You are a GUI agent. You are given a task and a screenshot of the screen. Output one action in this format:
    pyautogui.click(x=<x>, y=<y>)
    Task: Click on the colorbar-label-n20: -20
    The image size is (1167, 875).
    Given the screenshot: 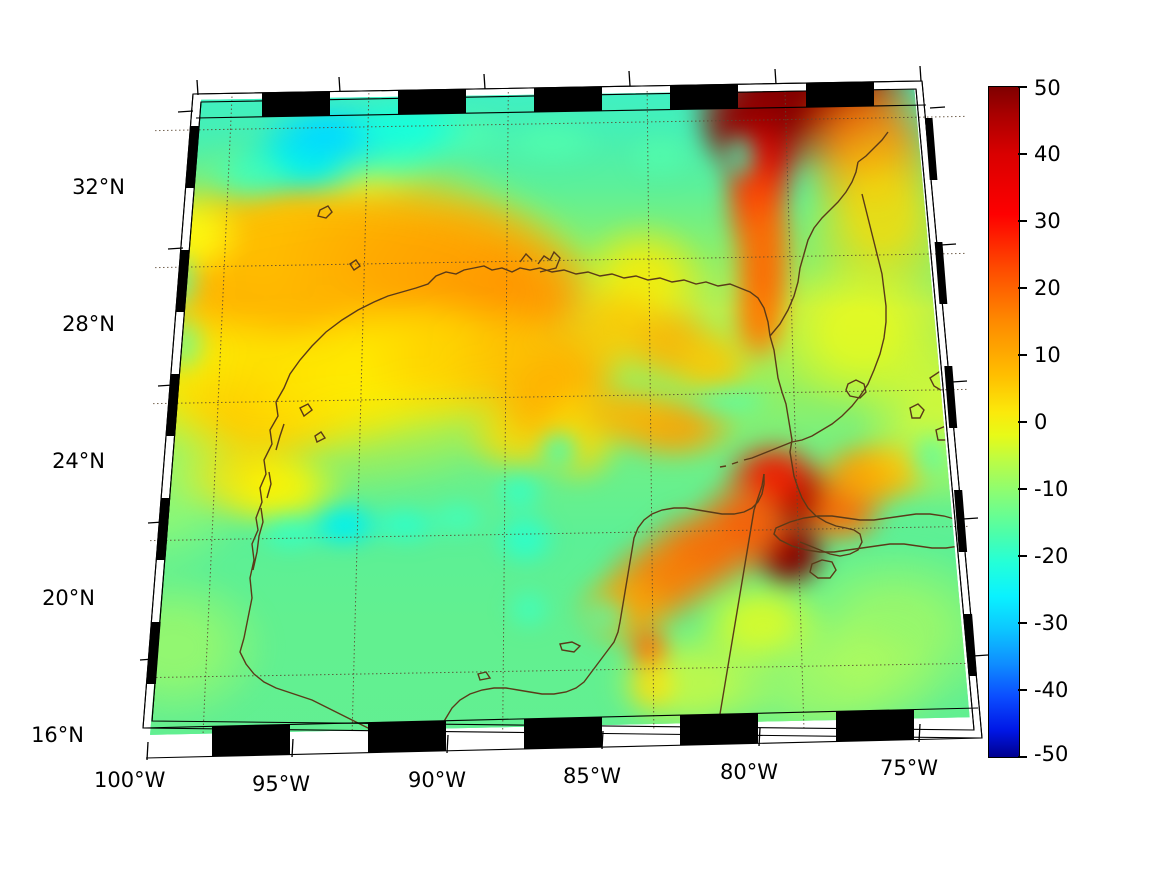 What is the action you would take?
    pyautogui.click(x=1051, y=556)
    